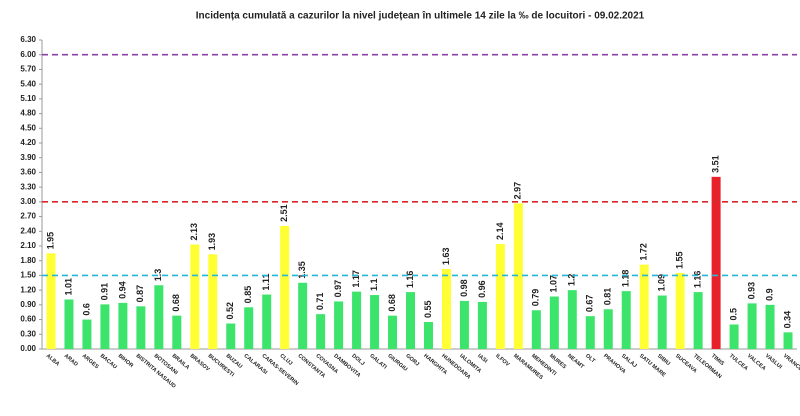 The image size is (800, 416). Describe the element at coordinates (28, 333) in the screenshot. I see `y-tick-label: 0.30` at that location.